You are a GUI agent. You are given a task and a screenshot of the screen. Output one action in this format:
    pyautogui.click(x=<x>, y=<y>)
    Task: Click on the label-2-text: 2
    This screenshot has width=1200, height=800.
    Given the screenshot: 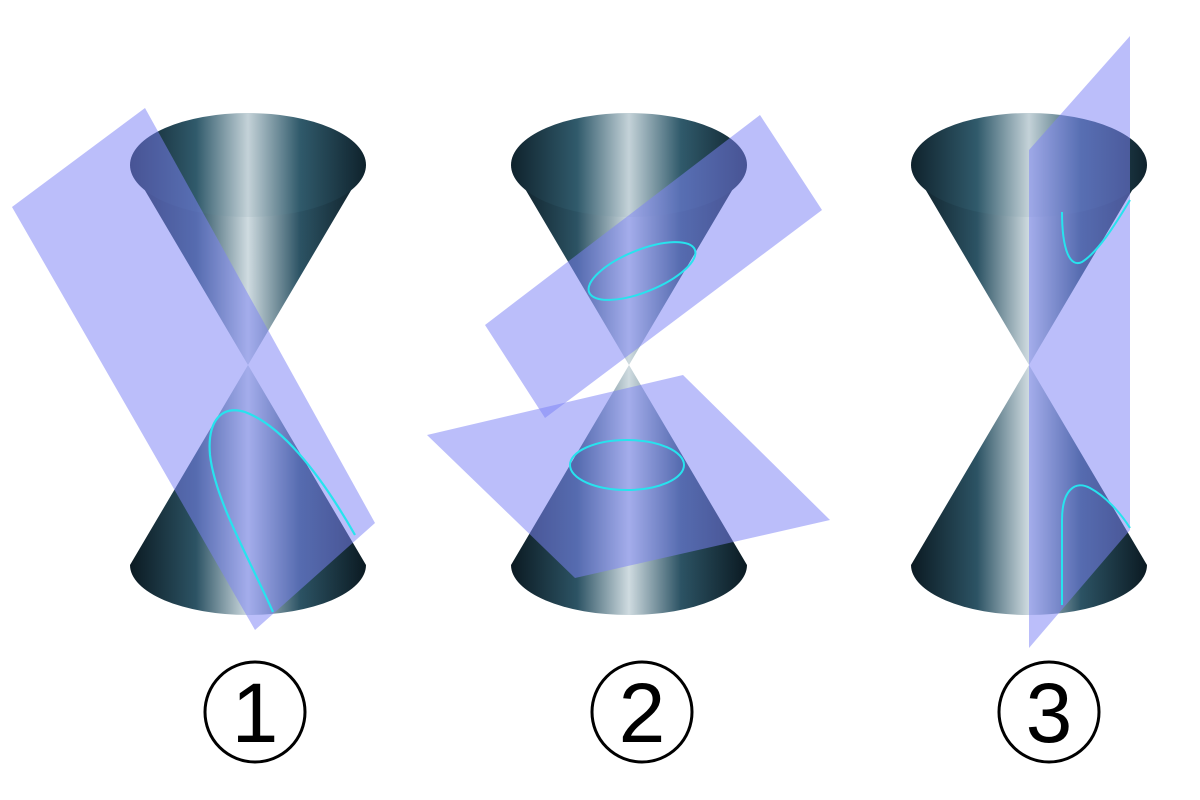 What is the action you would take?
    pyautogui.click(x=642, y=713)
    